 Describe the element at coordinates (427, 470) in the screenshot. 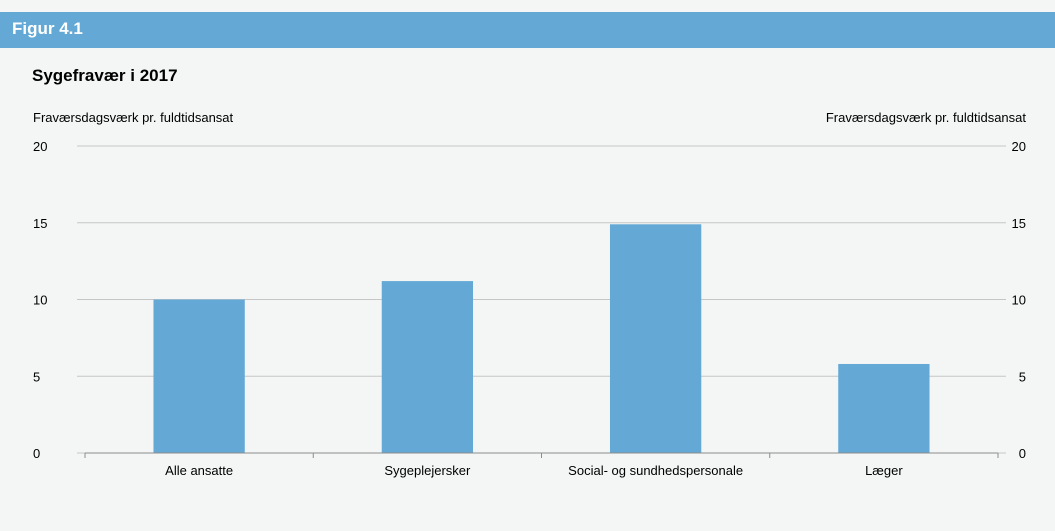

I see `x-tick-label: Sygeplejersker` at that location.